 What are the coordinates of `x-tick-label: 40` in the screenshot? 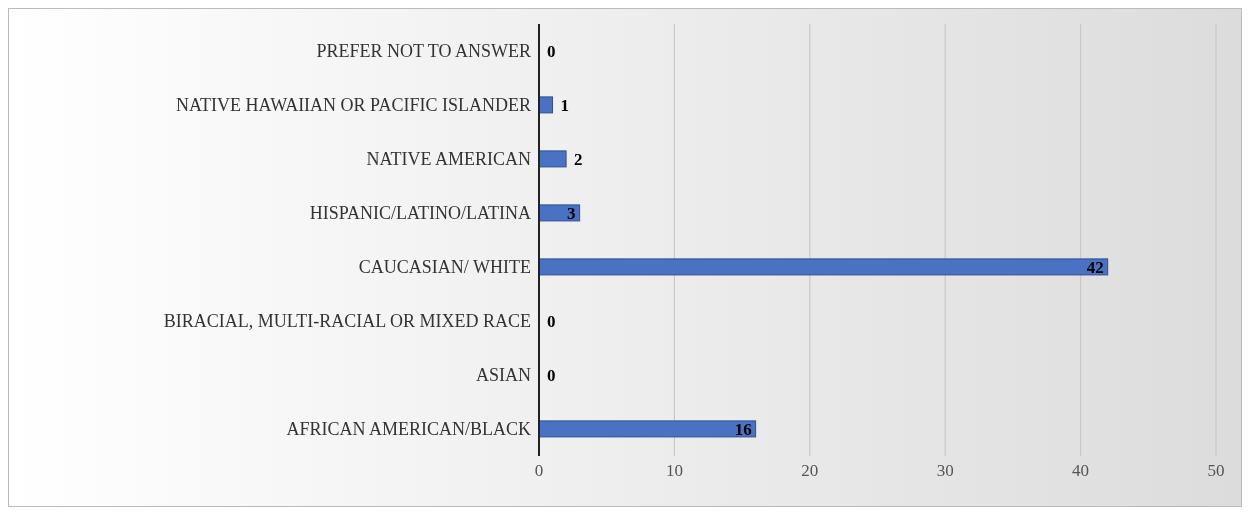 It's located at (1081, 471).